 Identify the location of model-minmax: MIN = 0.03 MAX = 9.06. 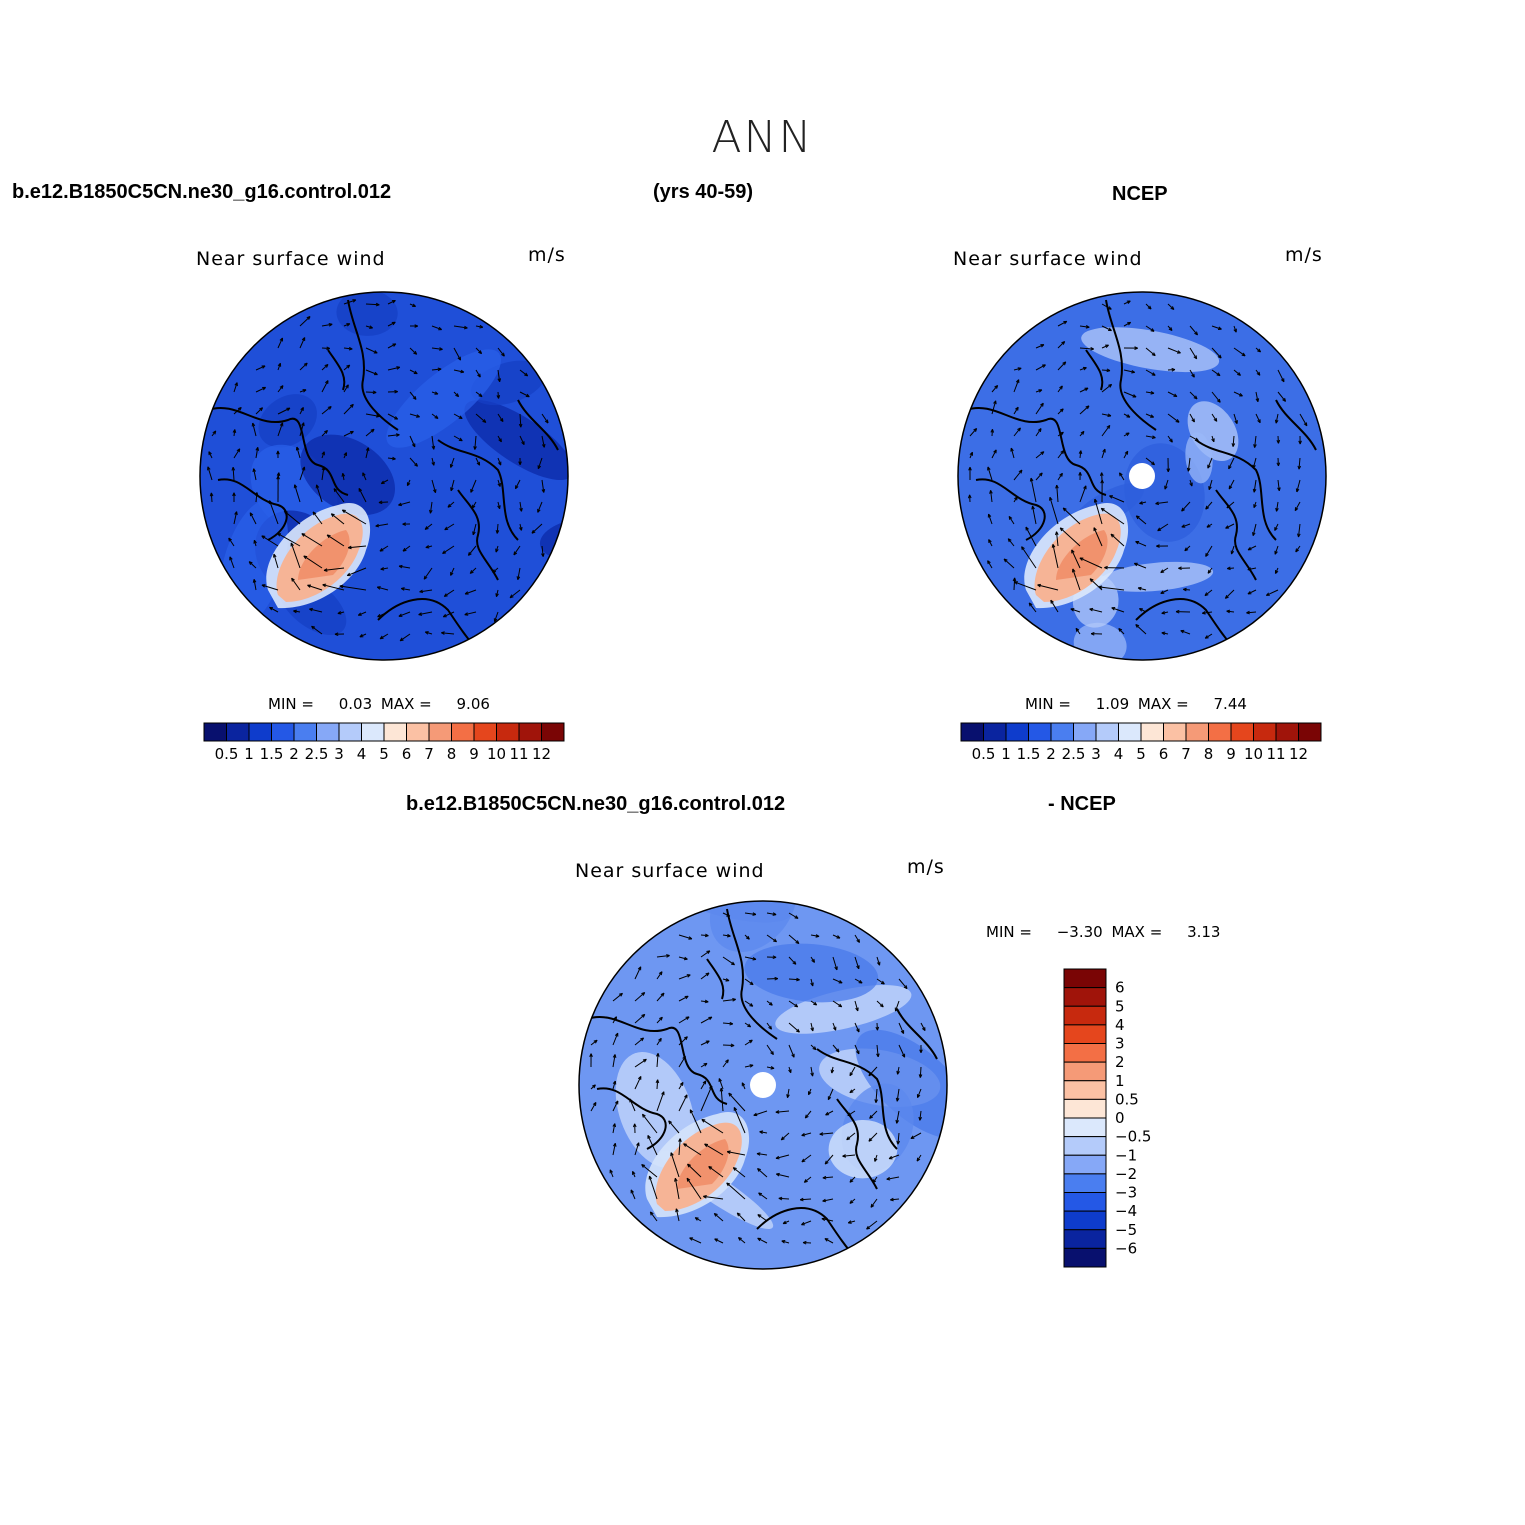
(379, 704).